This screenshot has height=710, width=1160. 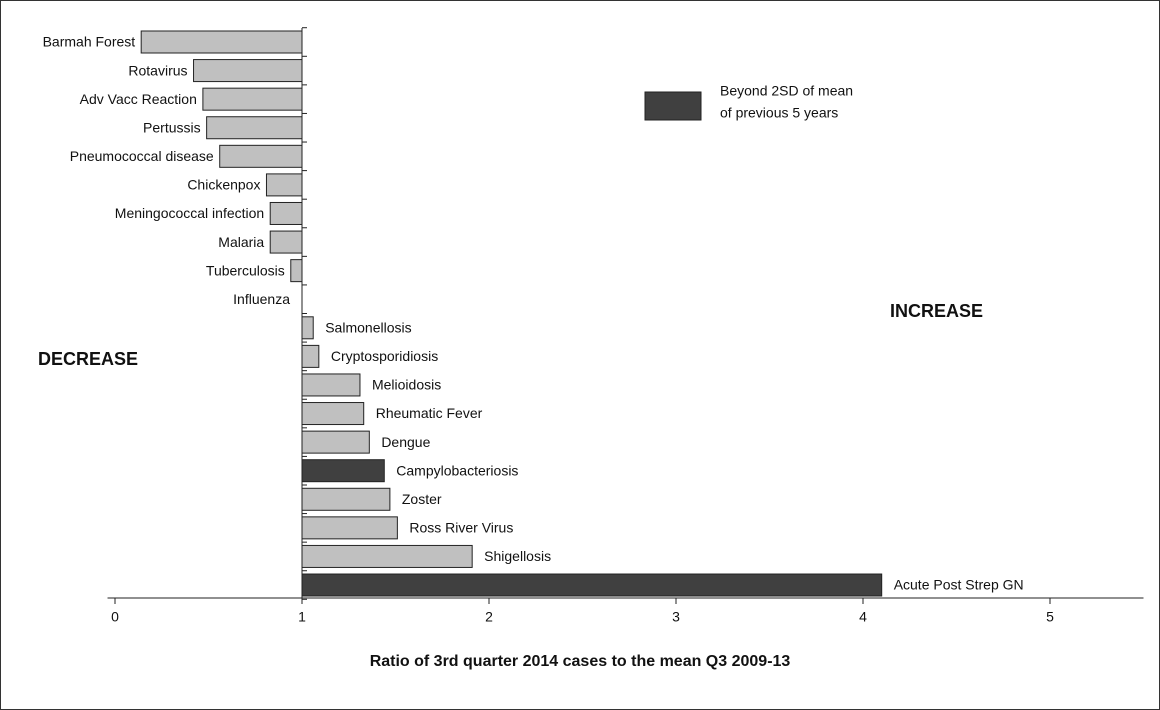 I want to click on bar-label: Ross River Virus, so click(x=461, y=528).